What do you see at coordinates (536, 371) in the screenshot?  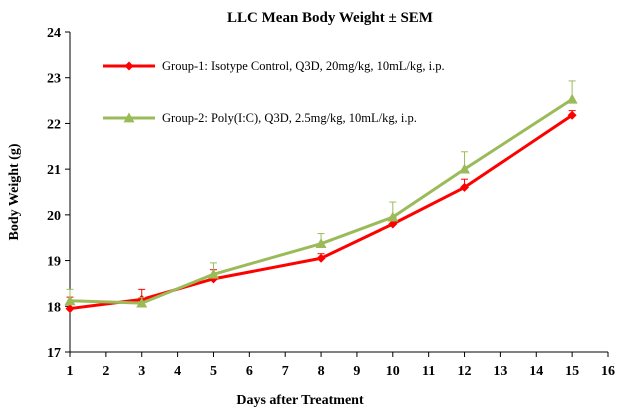 I see `x-tick-label: 14` at bounding box center [536, 371].